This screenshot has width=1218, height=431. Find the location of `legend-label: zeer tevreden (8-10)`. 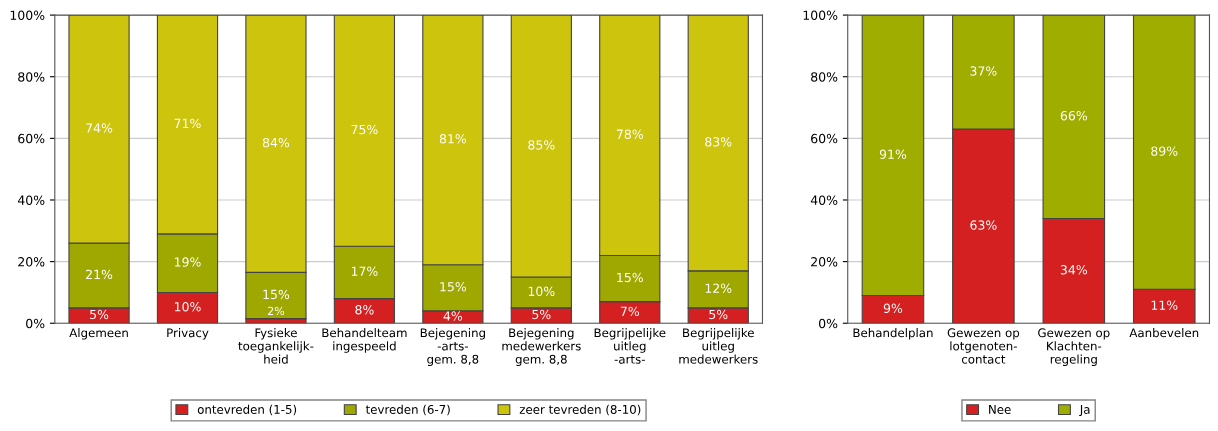

legend-label: zeer tevreden (8-10) is located at coordinates (580, 410).